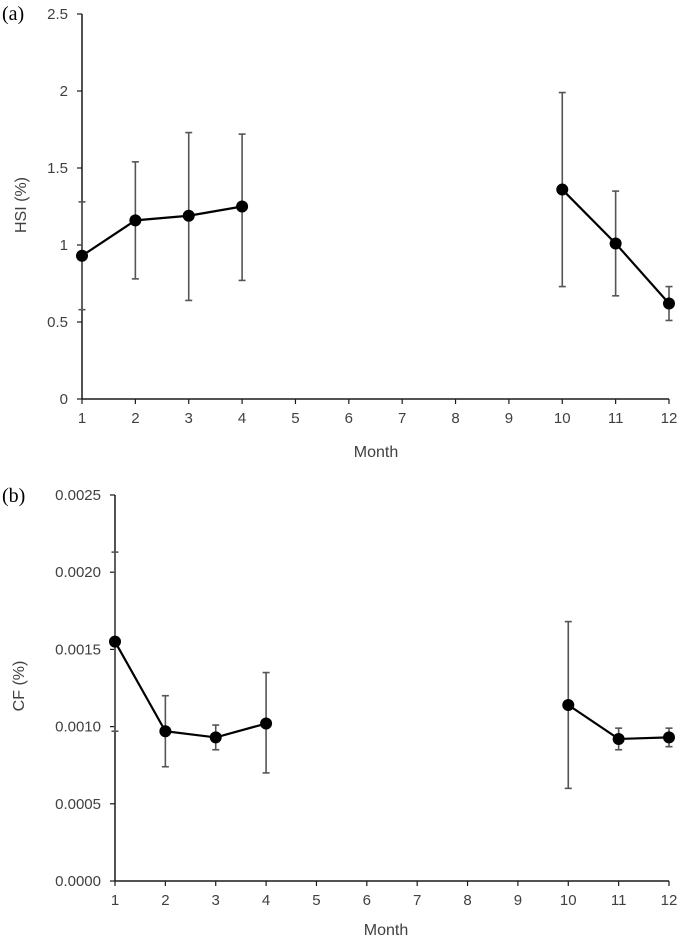 The height and width of the screenshot is (940, 682). I want to click on y-tick-label: 1, so click(64, 245).